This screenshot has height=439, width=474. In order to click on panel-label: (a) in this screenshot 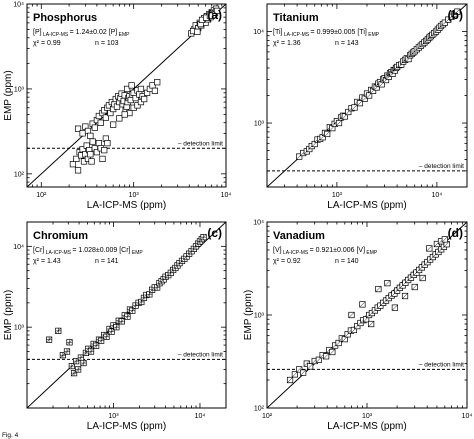, I will do `click(214, 15)`.